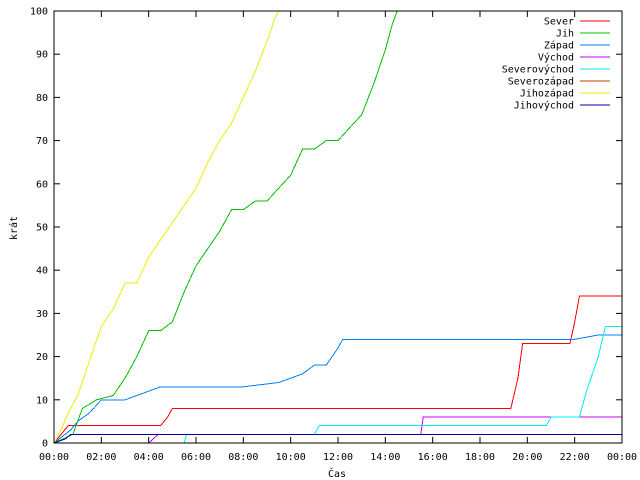 The image size is (640, 480). Describe the element at coordinates (14, 228) in the screenshot. I see `y-axis-label: krát` at that location.